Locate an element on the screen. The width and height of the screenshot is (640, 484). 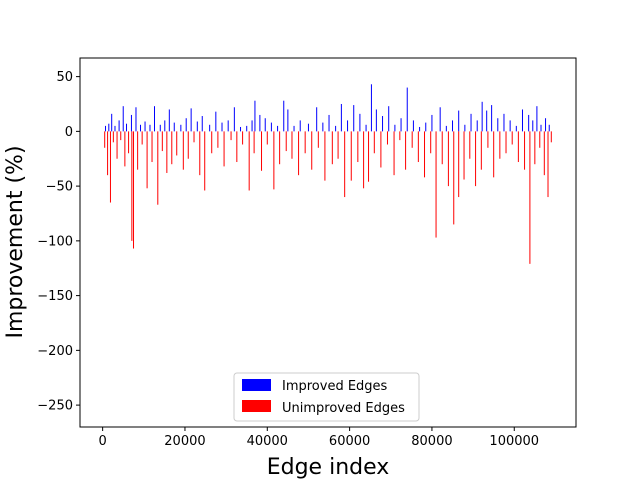
legend-frame is located at coordinates (326, 397).